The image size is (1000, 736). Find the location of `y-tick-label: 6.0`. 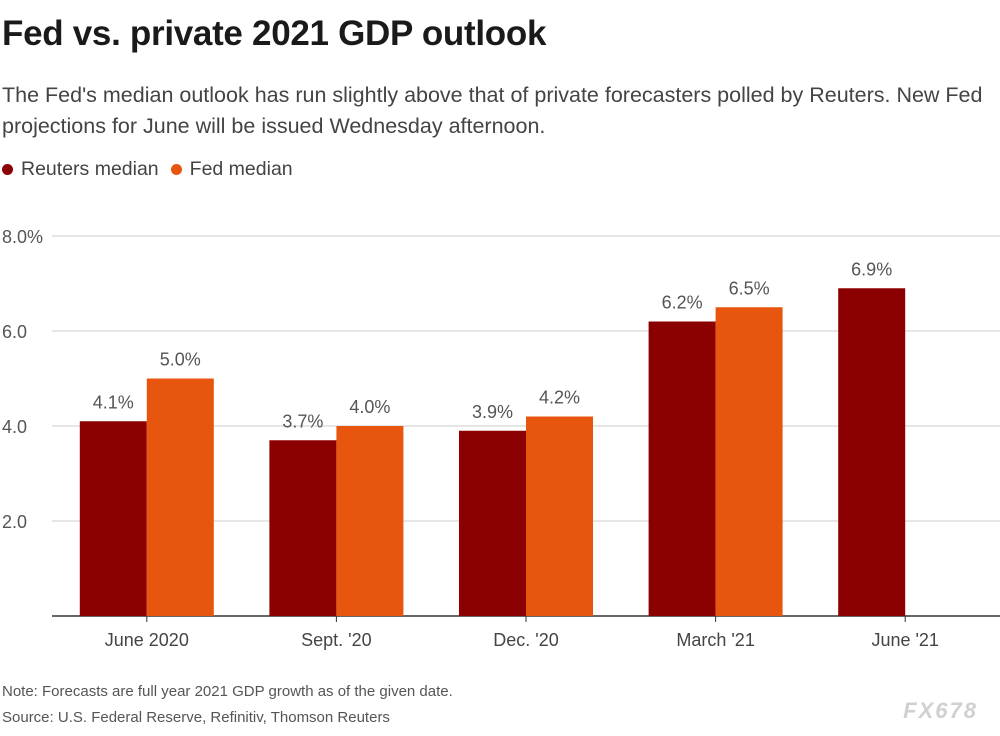

y-tick-label: 6.0 is located at coordinates (14, 332).